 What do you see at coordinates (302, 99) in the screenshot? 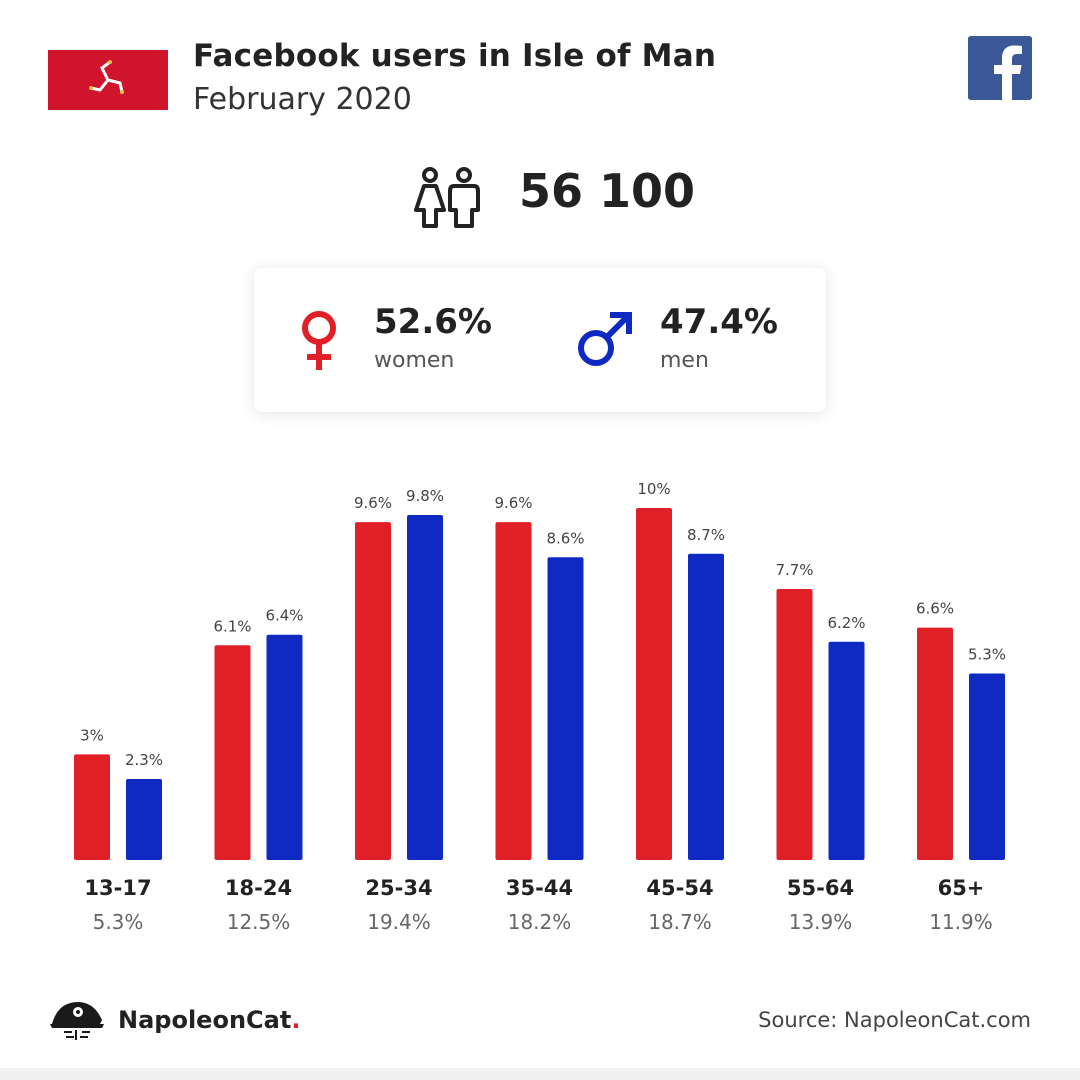
I see `page-subtitle: February 2020` at bounding box center [302, 99].